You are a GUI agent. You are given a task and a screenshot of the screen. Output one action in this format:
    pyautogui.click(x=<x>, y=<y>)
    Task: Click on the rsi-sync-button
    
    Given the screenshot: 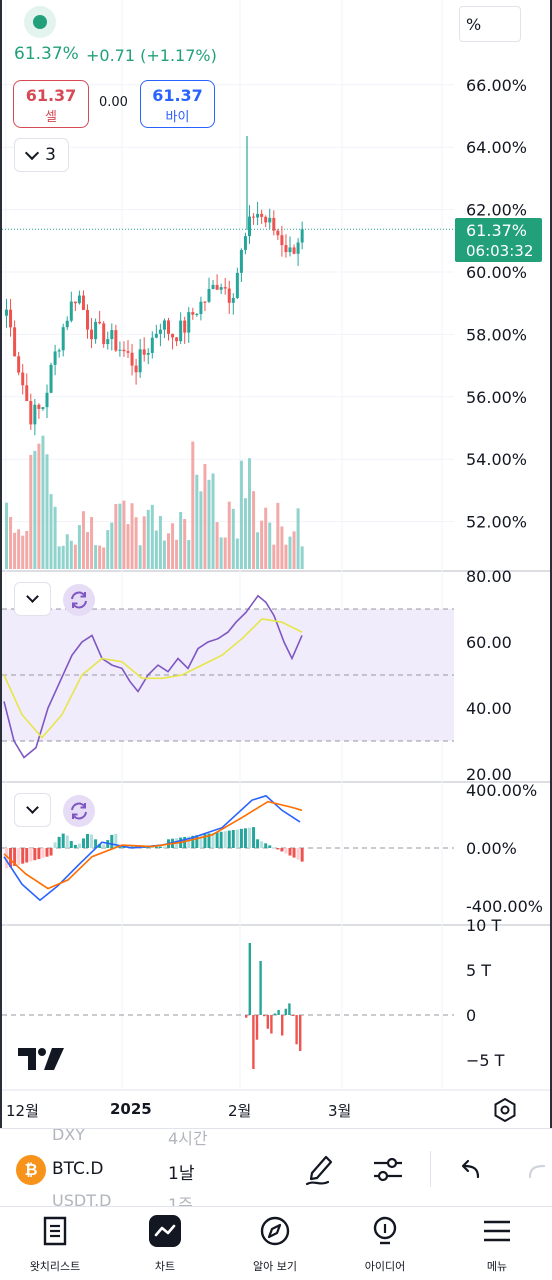 What is the action you would take?
    pyautogui.click(x=79, y=600)
    